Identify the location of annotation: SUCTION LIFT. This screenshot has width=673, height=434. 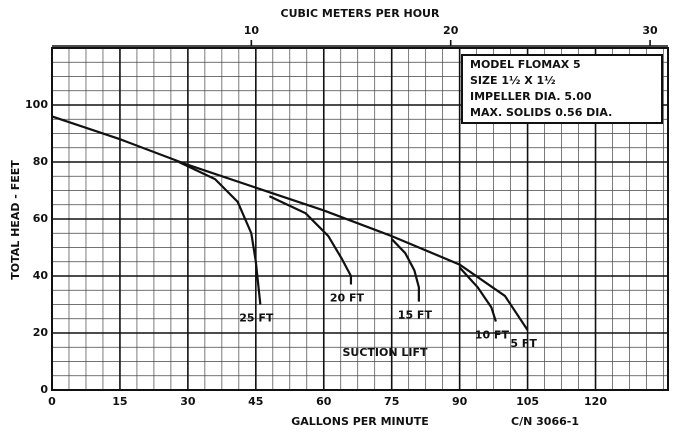
(385, 352).